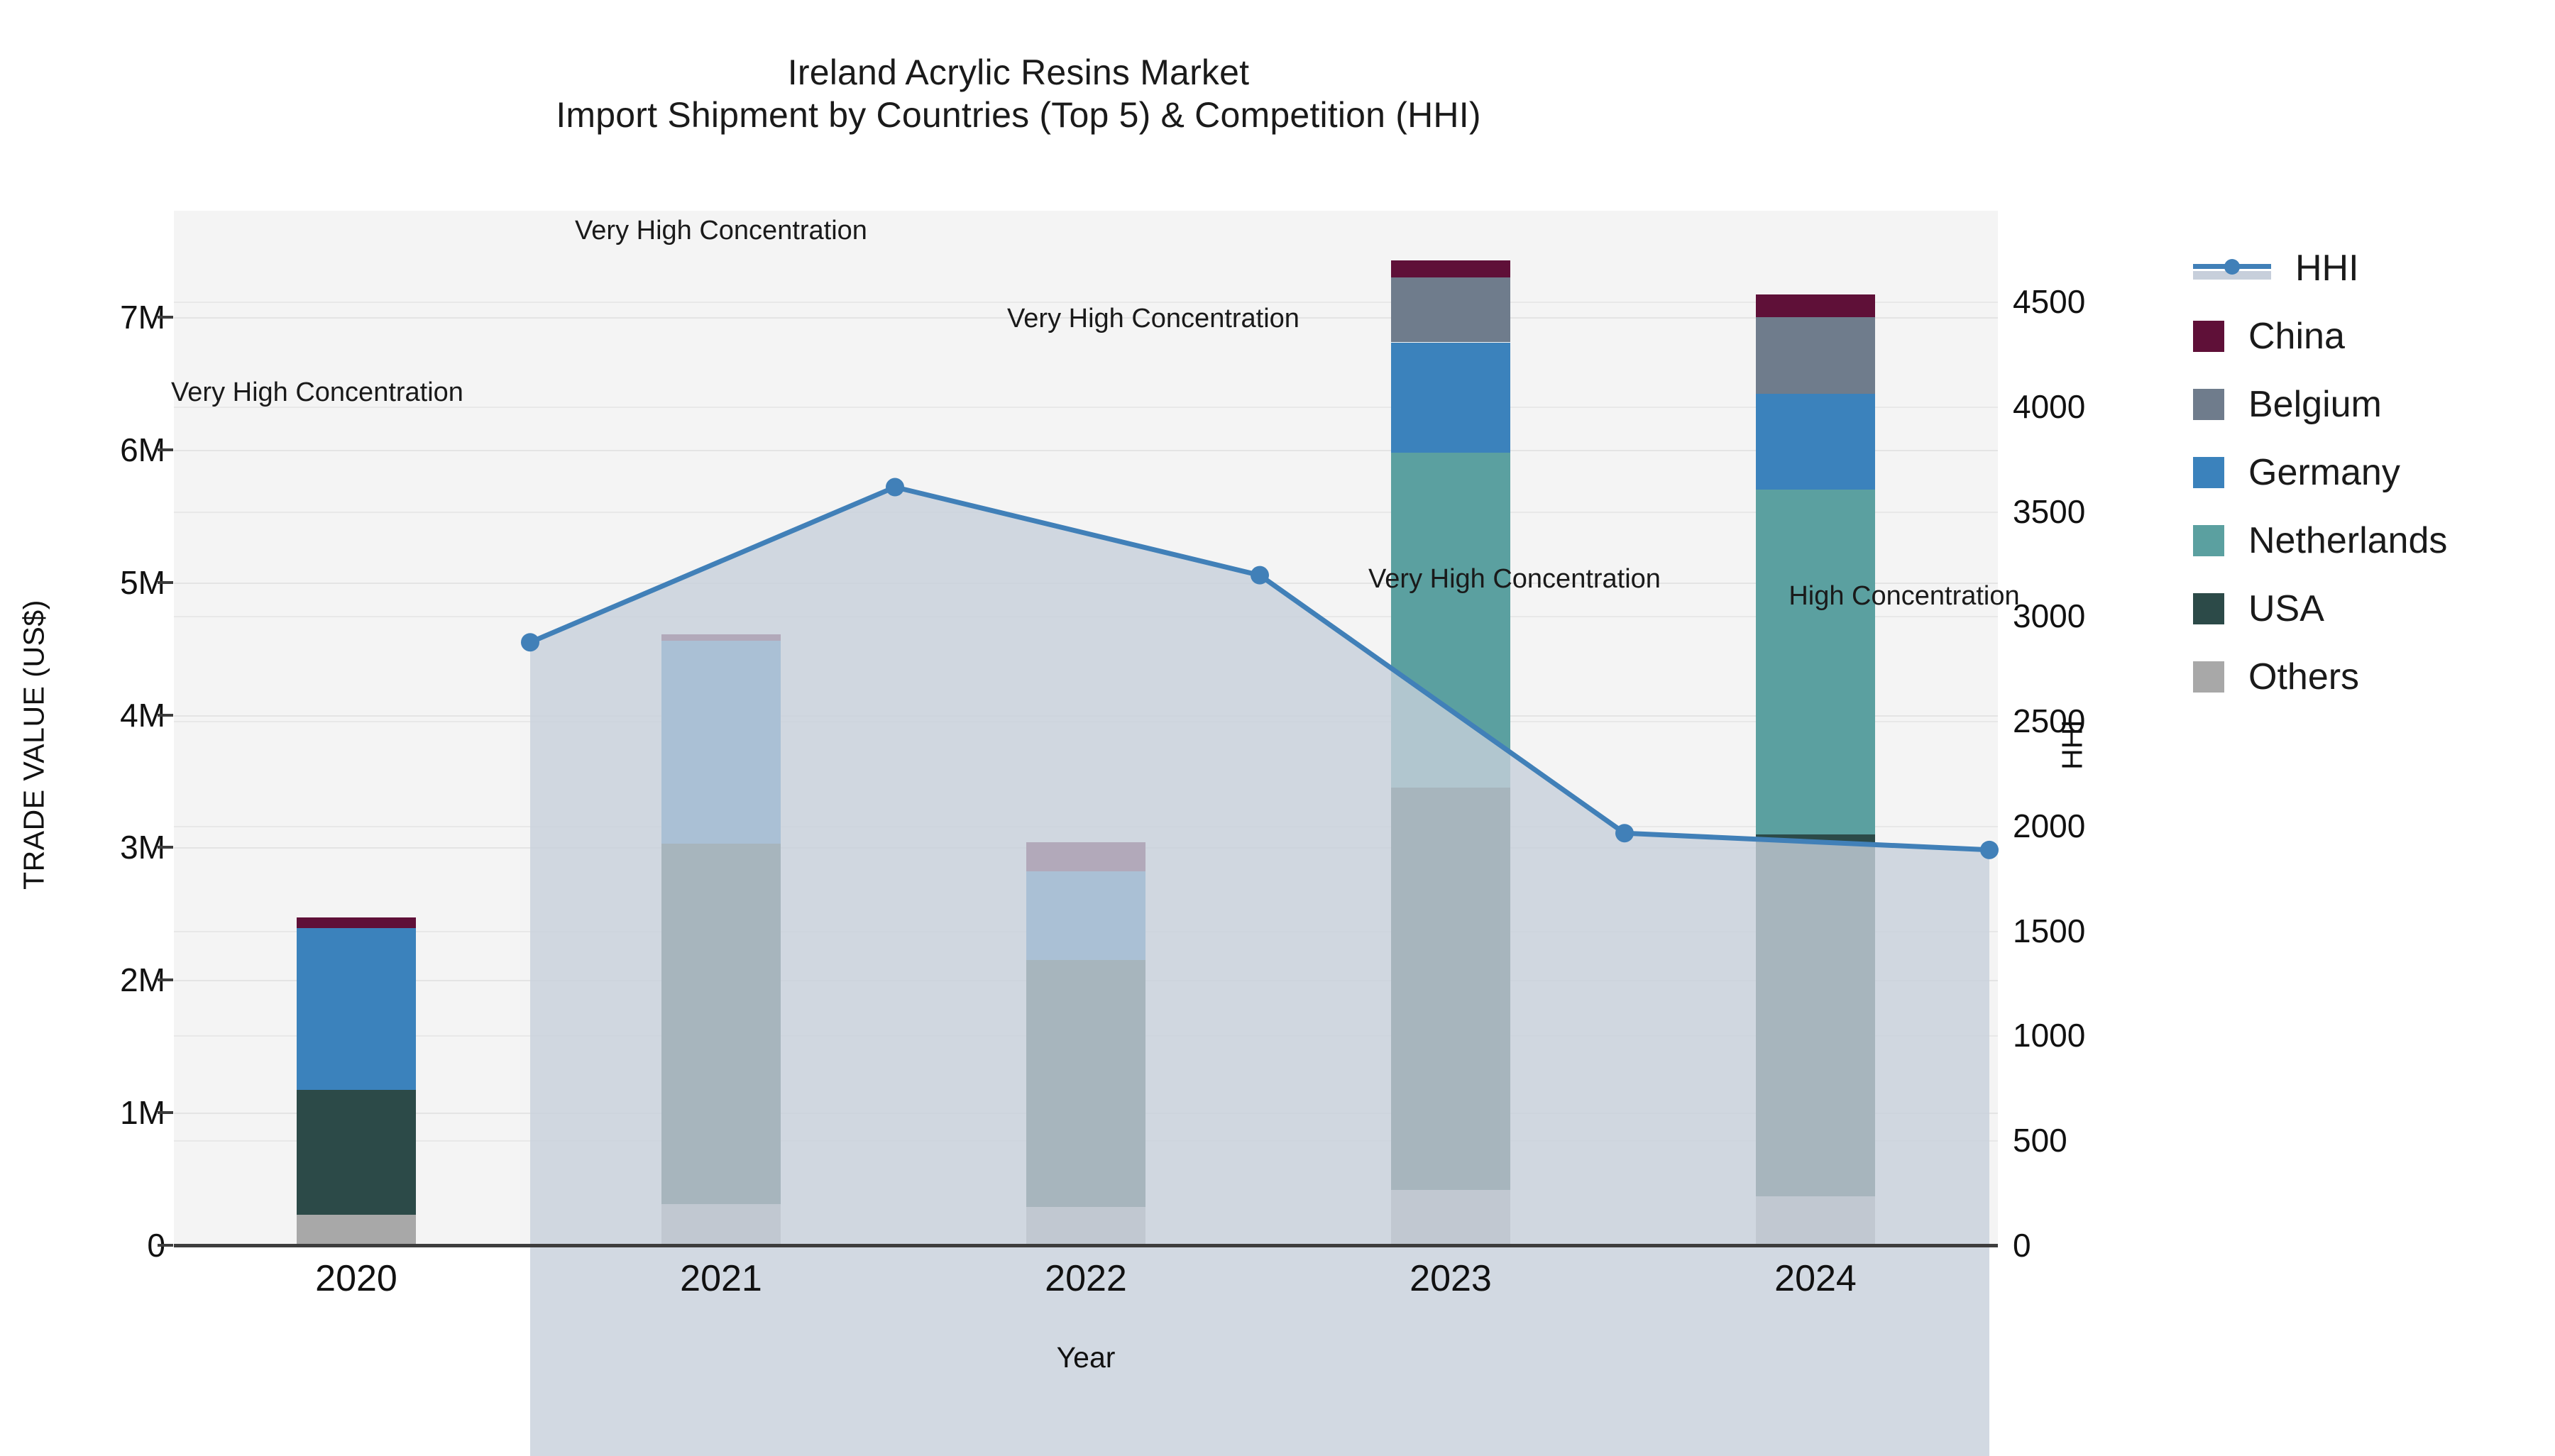  Describe the element at coordinates (2315, 404) in the screenshot. I see `legend-item-label: Belgium` at that location.